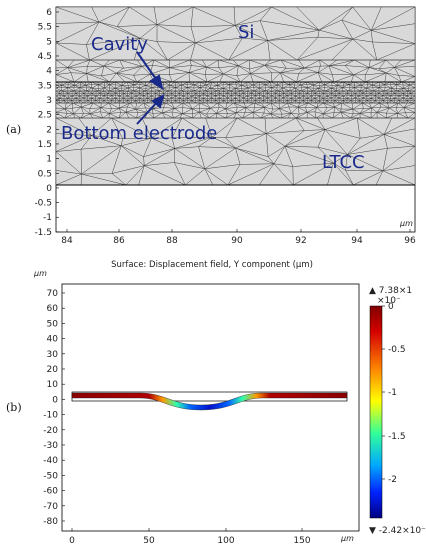 The height and width of the screenshot is (550, 426). Describe the element at coordinates (53, 324) in the screenshot. I see `surface-y-tick-label: 50` at that location.